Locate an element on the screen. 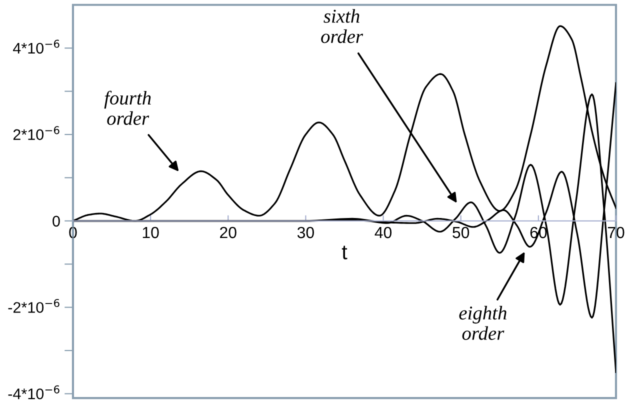 This screenshot has width=643, height=407. x-tick-label: 10 is located at coordinates (150, 232).